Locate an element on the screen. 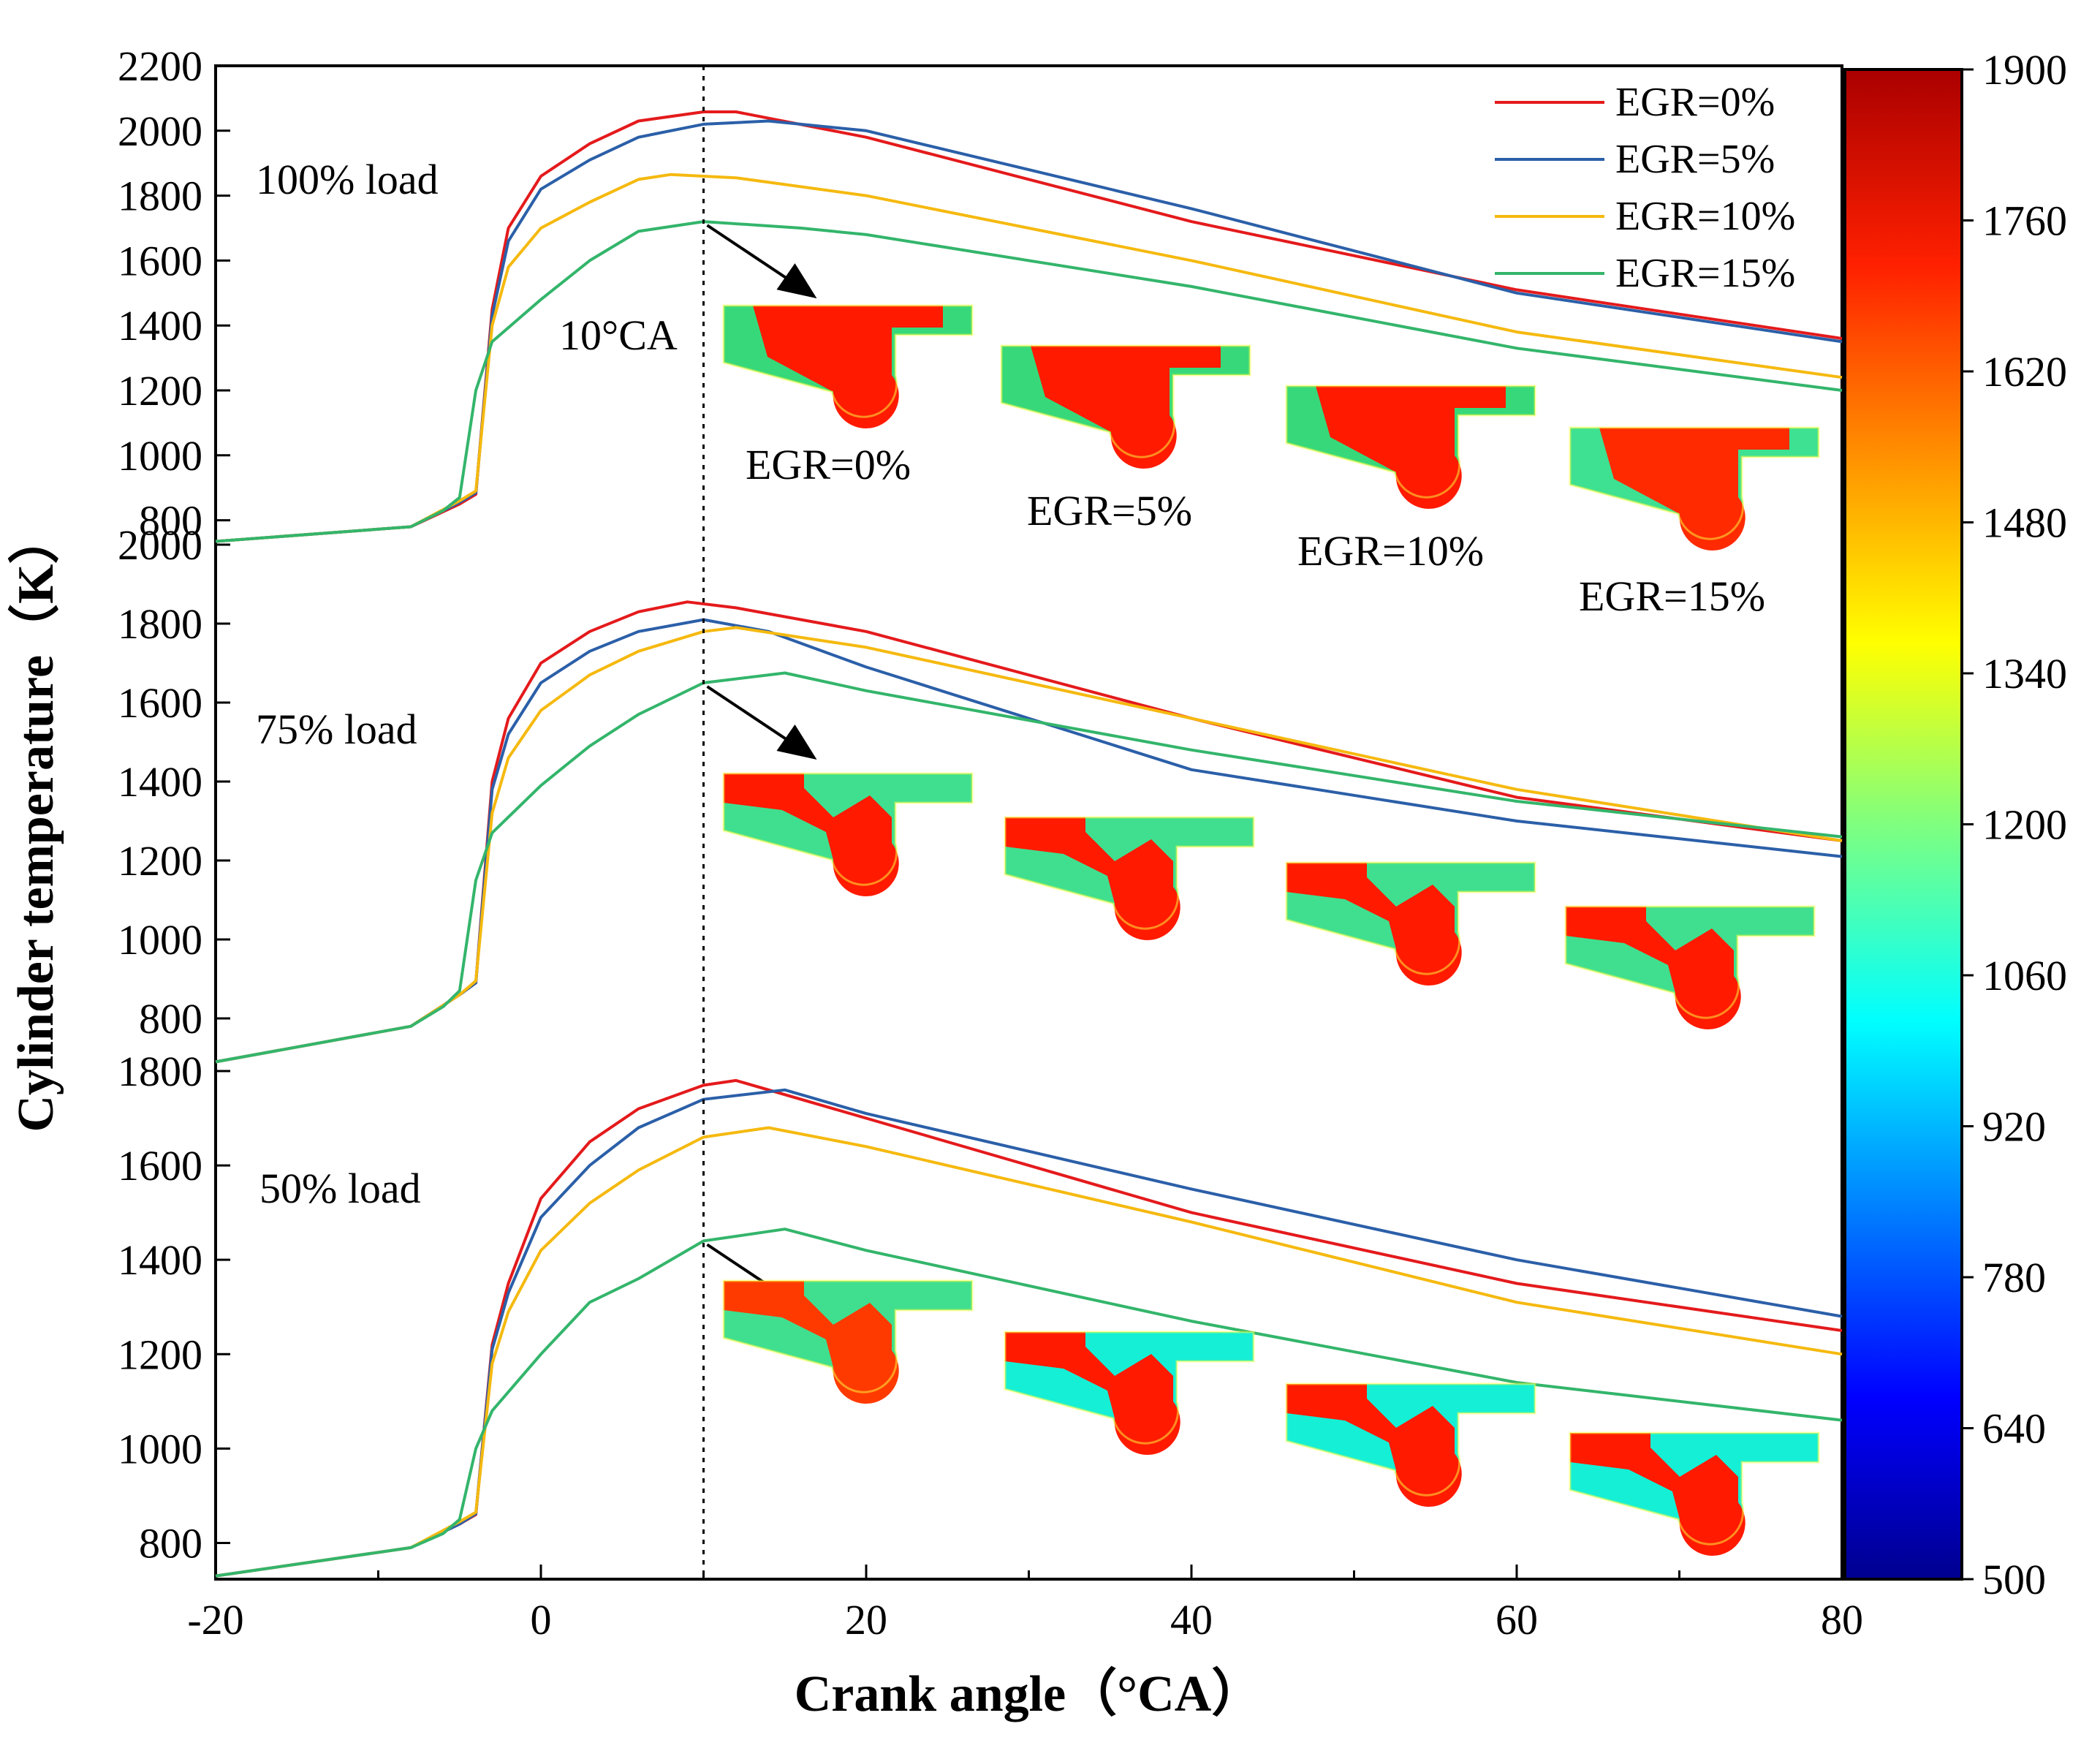  colorbar-tick-label: 1480 is located at coordinates (2024, 523).